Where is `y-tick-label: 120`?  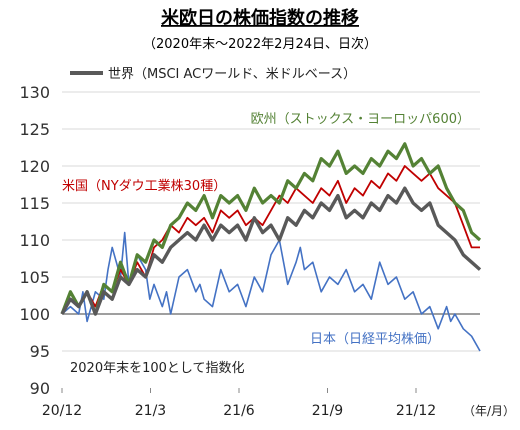
y-tick-label: 120 is located at coordinates (34, 166).